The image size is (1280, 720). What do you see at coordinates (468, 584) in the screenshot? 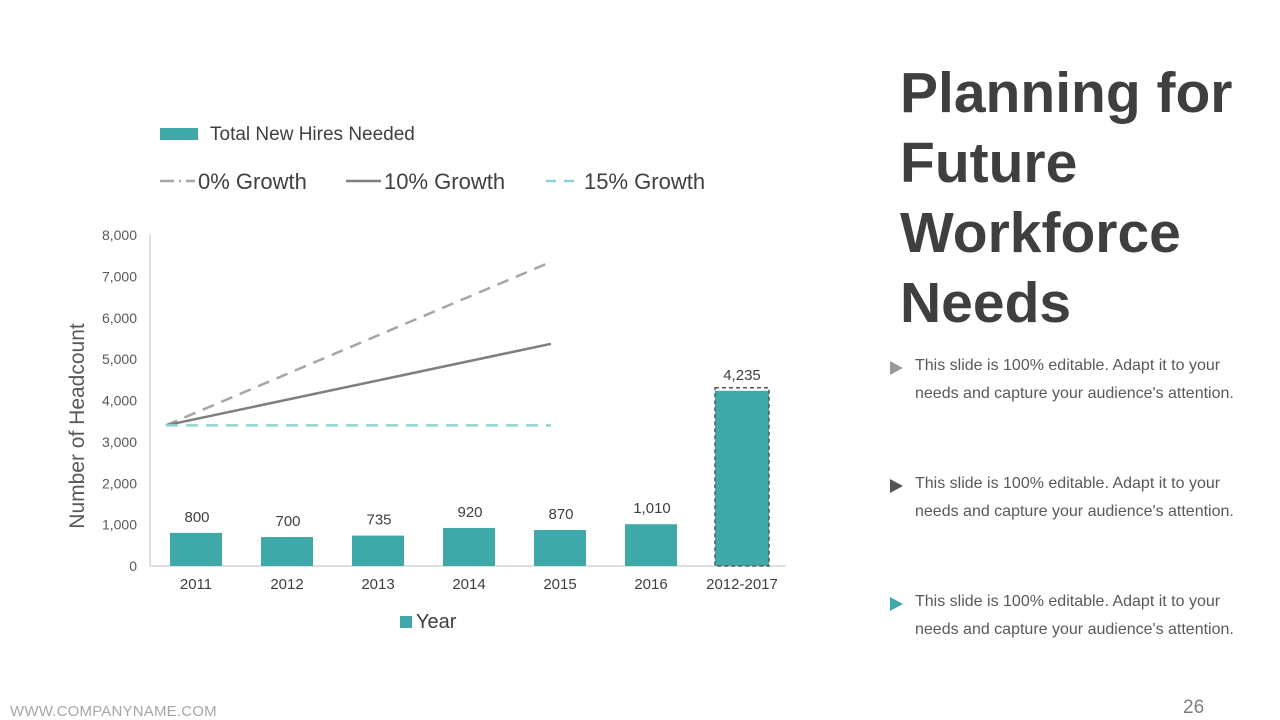
I see `x-tick-label: 2014` at bounding box center [468, 584].